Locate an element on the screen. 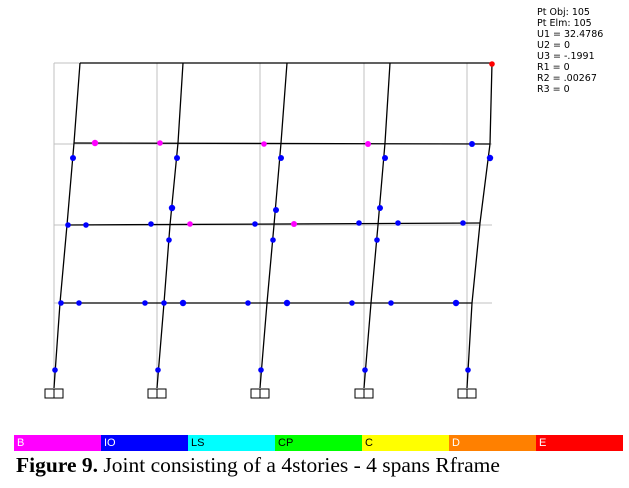  hinge-E-dot is located at coordinates (492, 64).